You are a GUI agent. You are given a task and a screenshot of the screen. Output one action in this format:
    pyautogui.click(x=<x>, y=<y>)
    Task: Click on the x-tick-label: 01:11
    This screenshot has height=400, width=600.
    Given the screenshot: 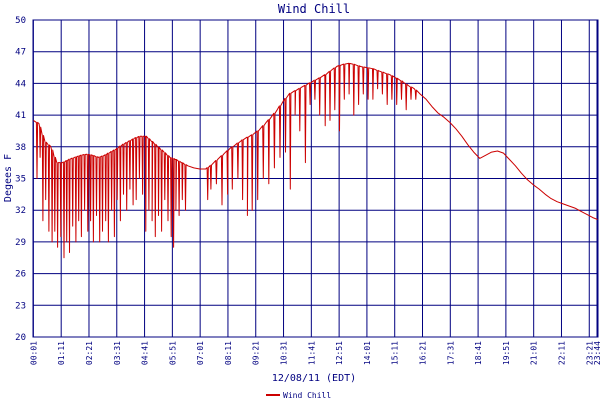 What is the action you would take?
    pyautogui.click(x=61, y=353)
    